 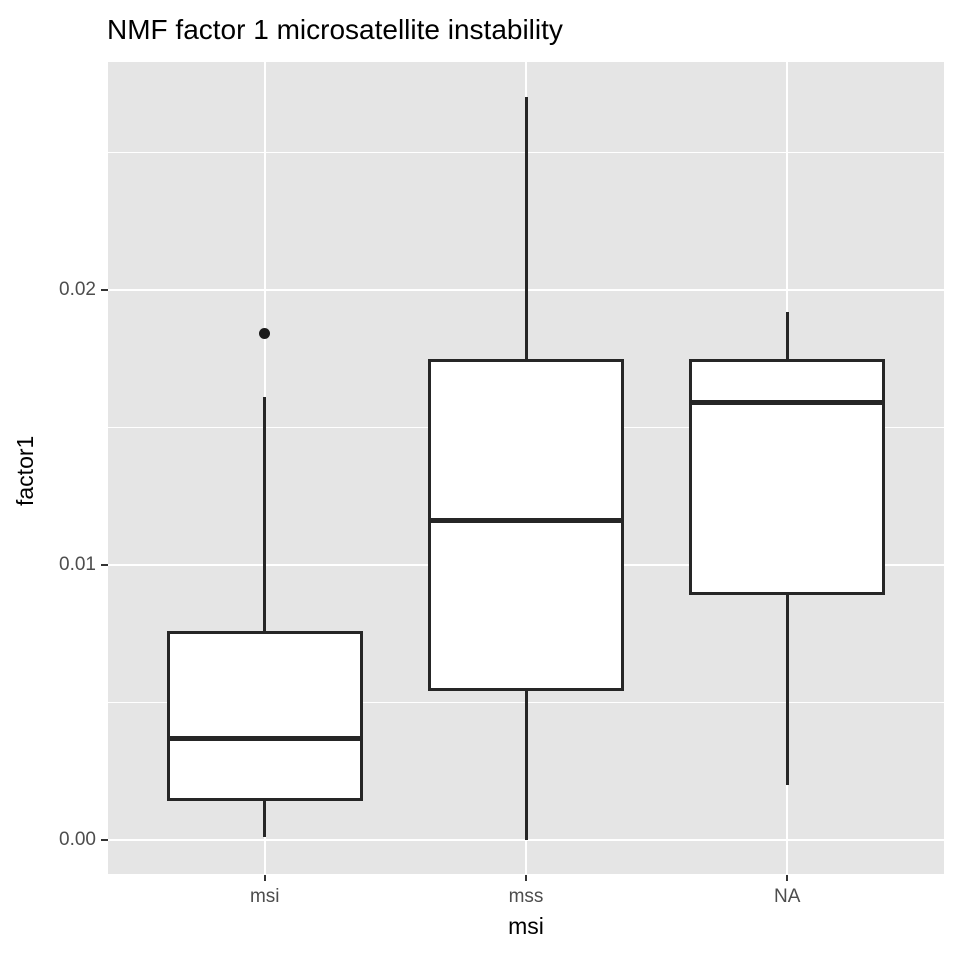 I want to click on whisker-upper-mss, so click(x=526, y=228).